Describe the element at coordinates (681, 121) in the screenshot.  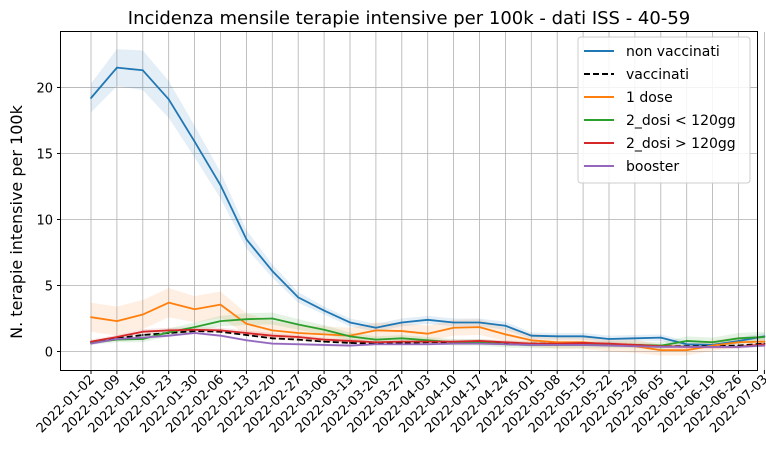
I see `legend-entry-label: 2_dosi < 120gg` at that location.